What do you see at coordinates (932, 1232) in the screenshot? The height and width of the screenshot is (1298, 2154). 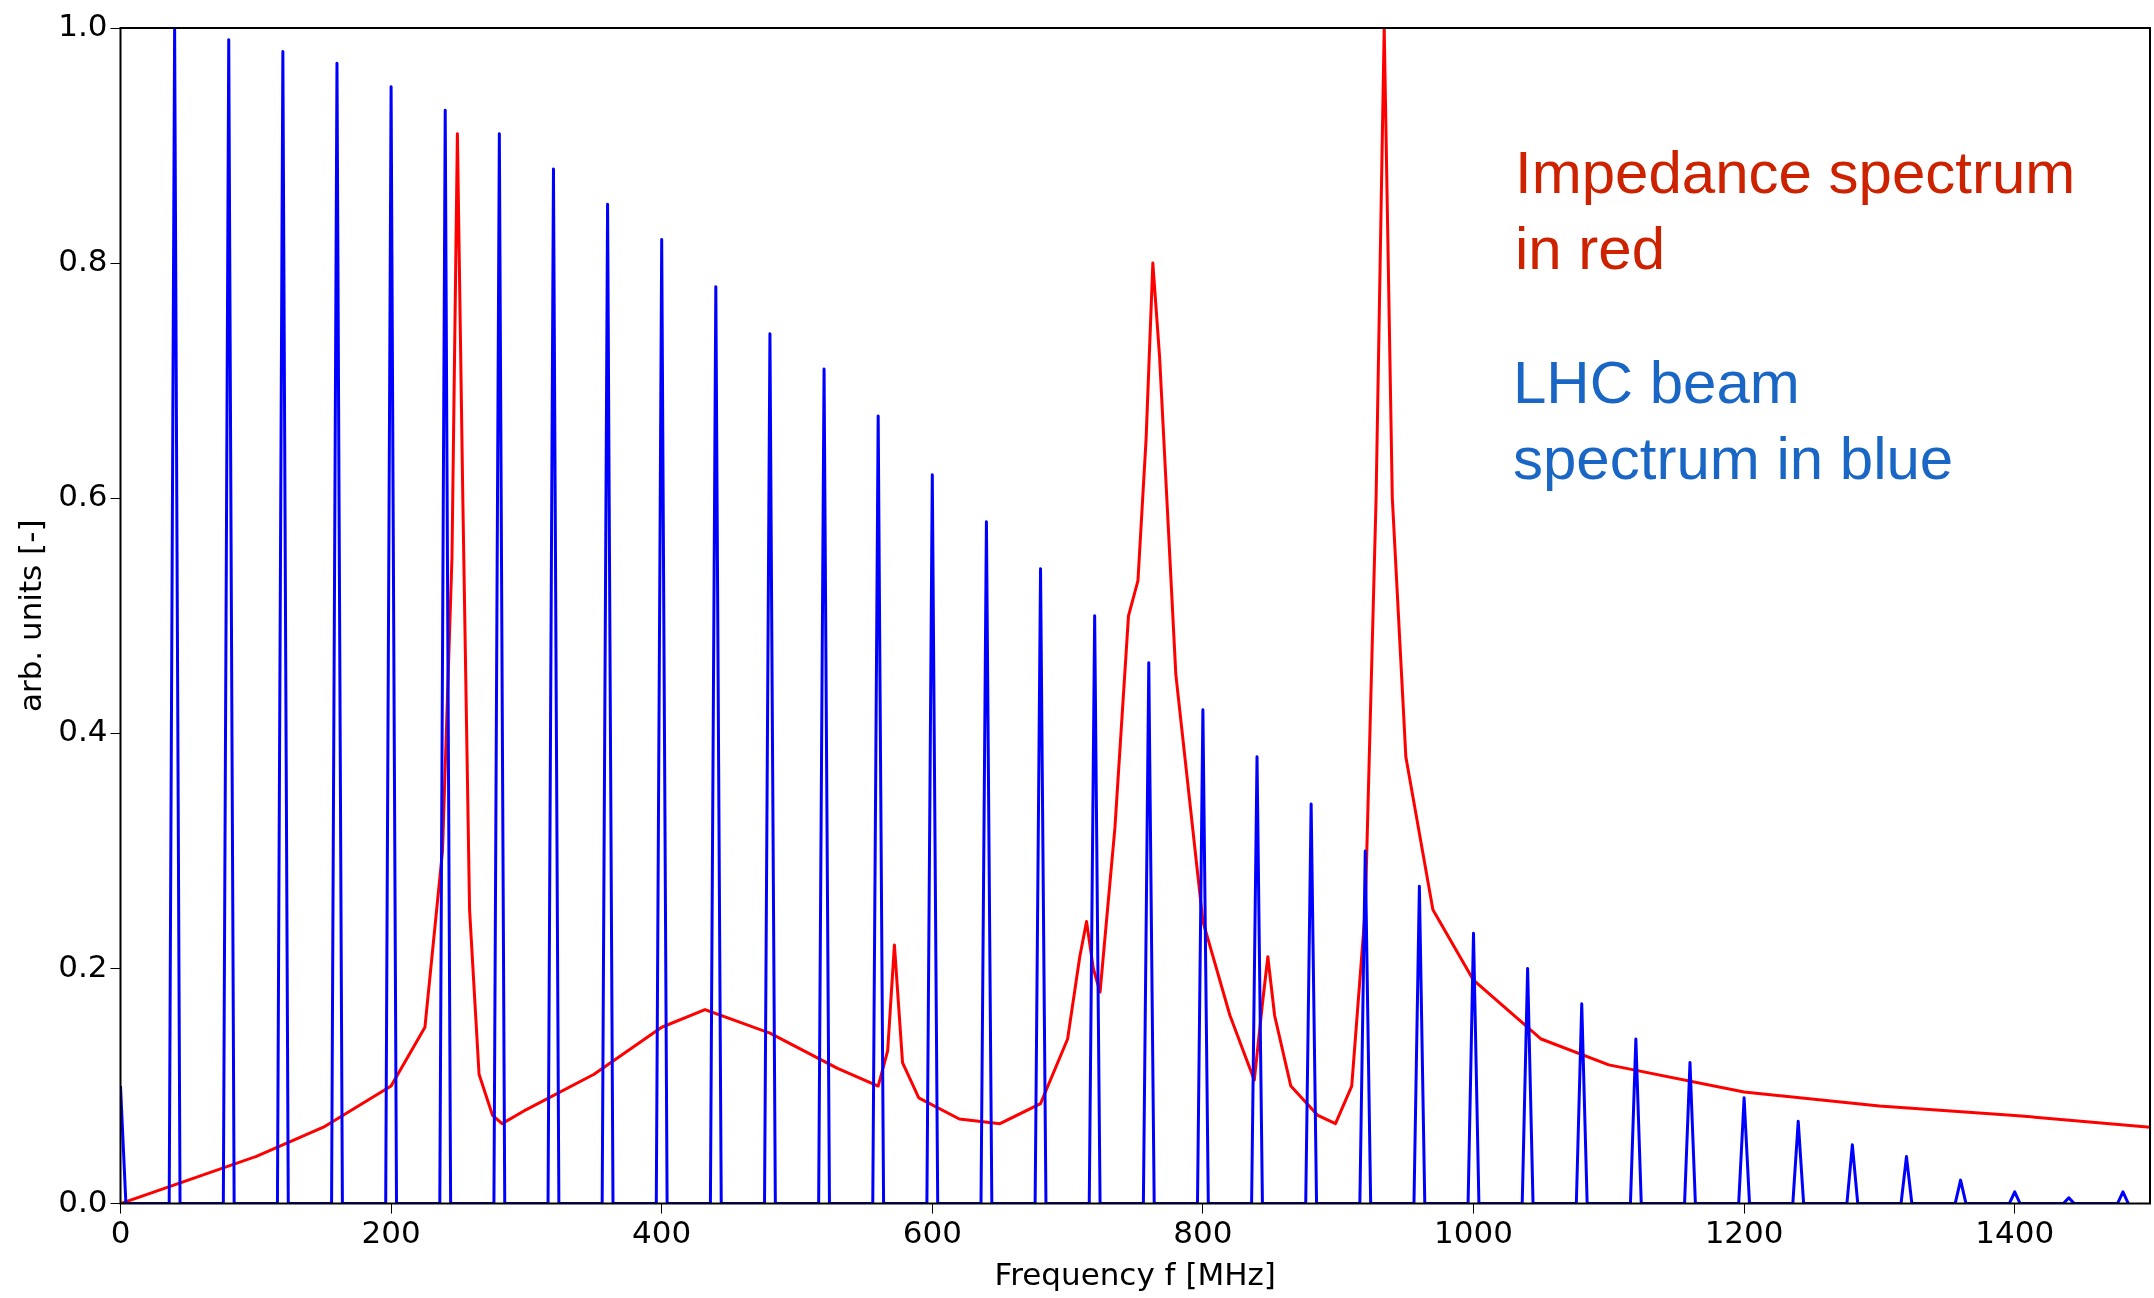 I see `x-tick-label: 600` at bounding box center [932, 1232].